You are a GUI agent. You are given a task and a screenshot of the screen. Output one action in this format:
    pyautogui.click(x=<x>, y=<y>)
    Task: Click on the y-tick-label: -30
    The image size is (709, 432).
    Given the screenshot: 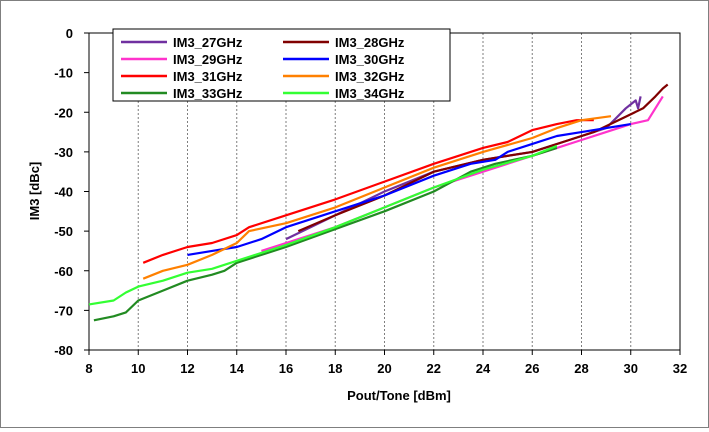 What is the action you would take?
    pyautogui.click(x=63, y=152)
    